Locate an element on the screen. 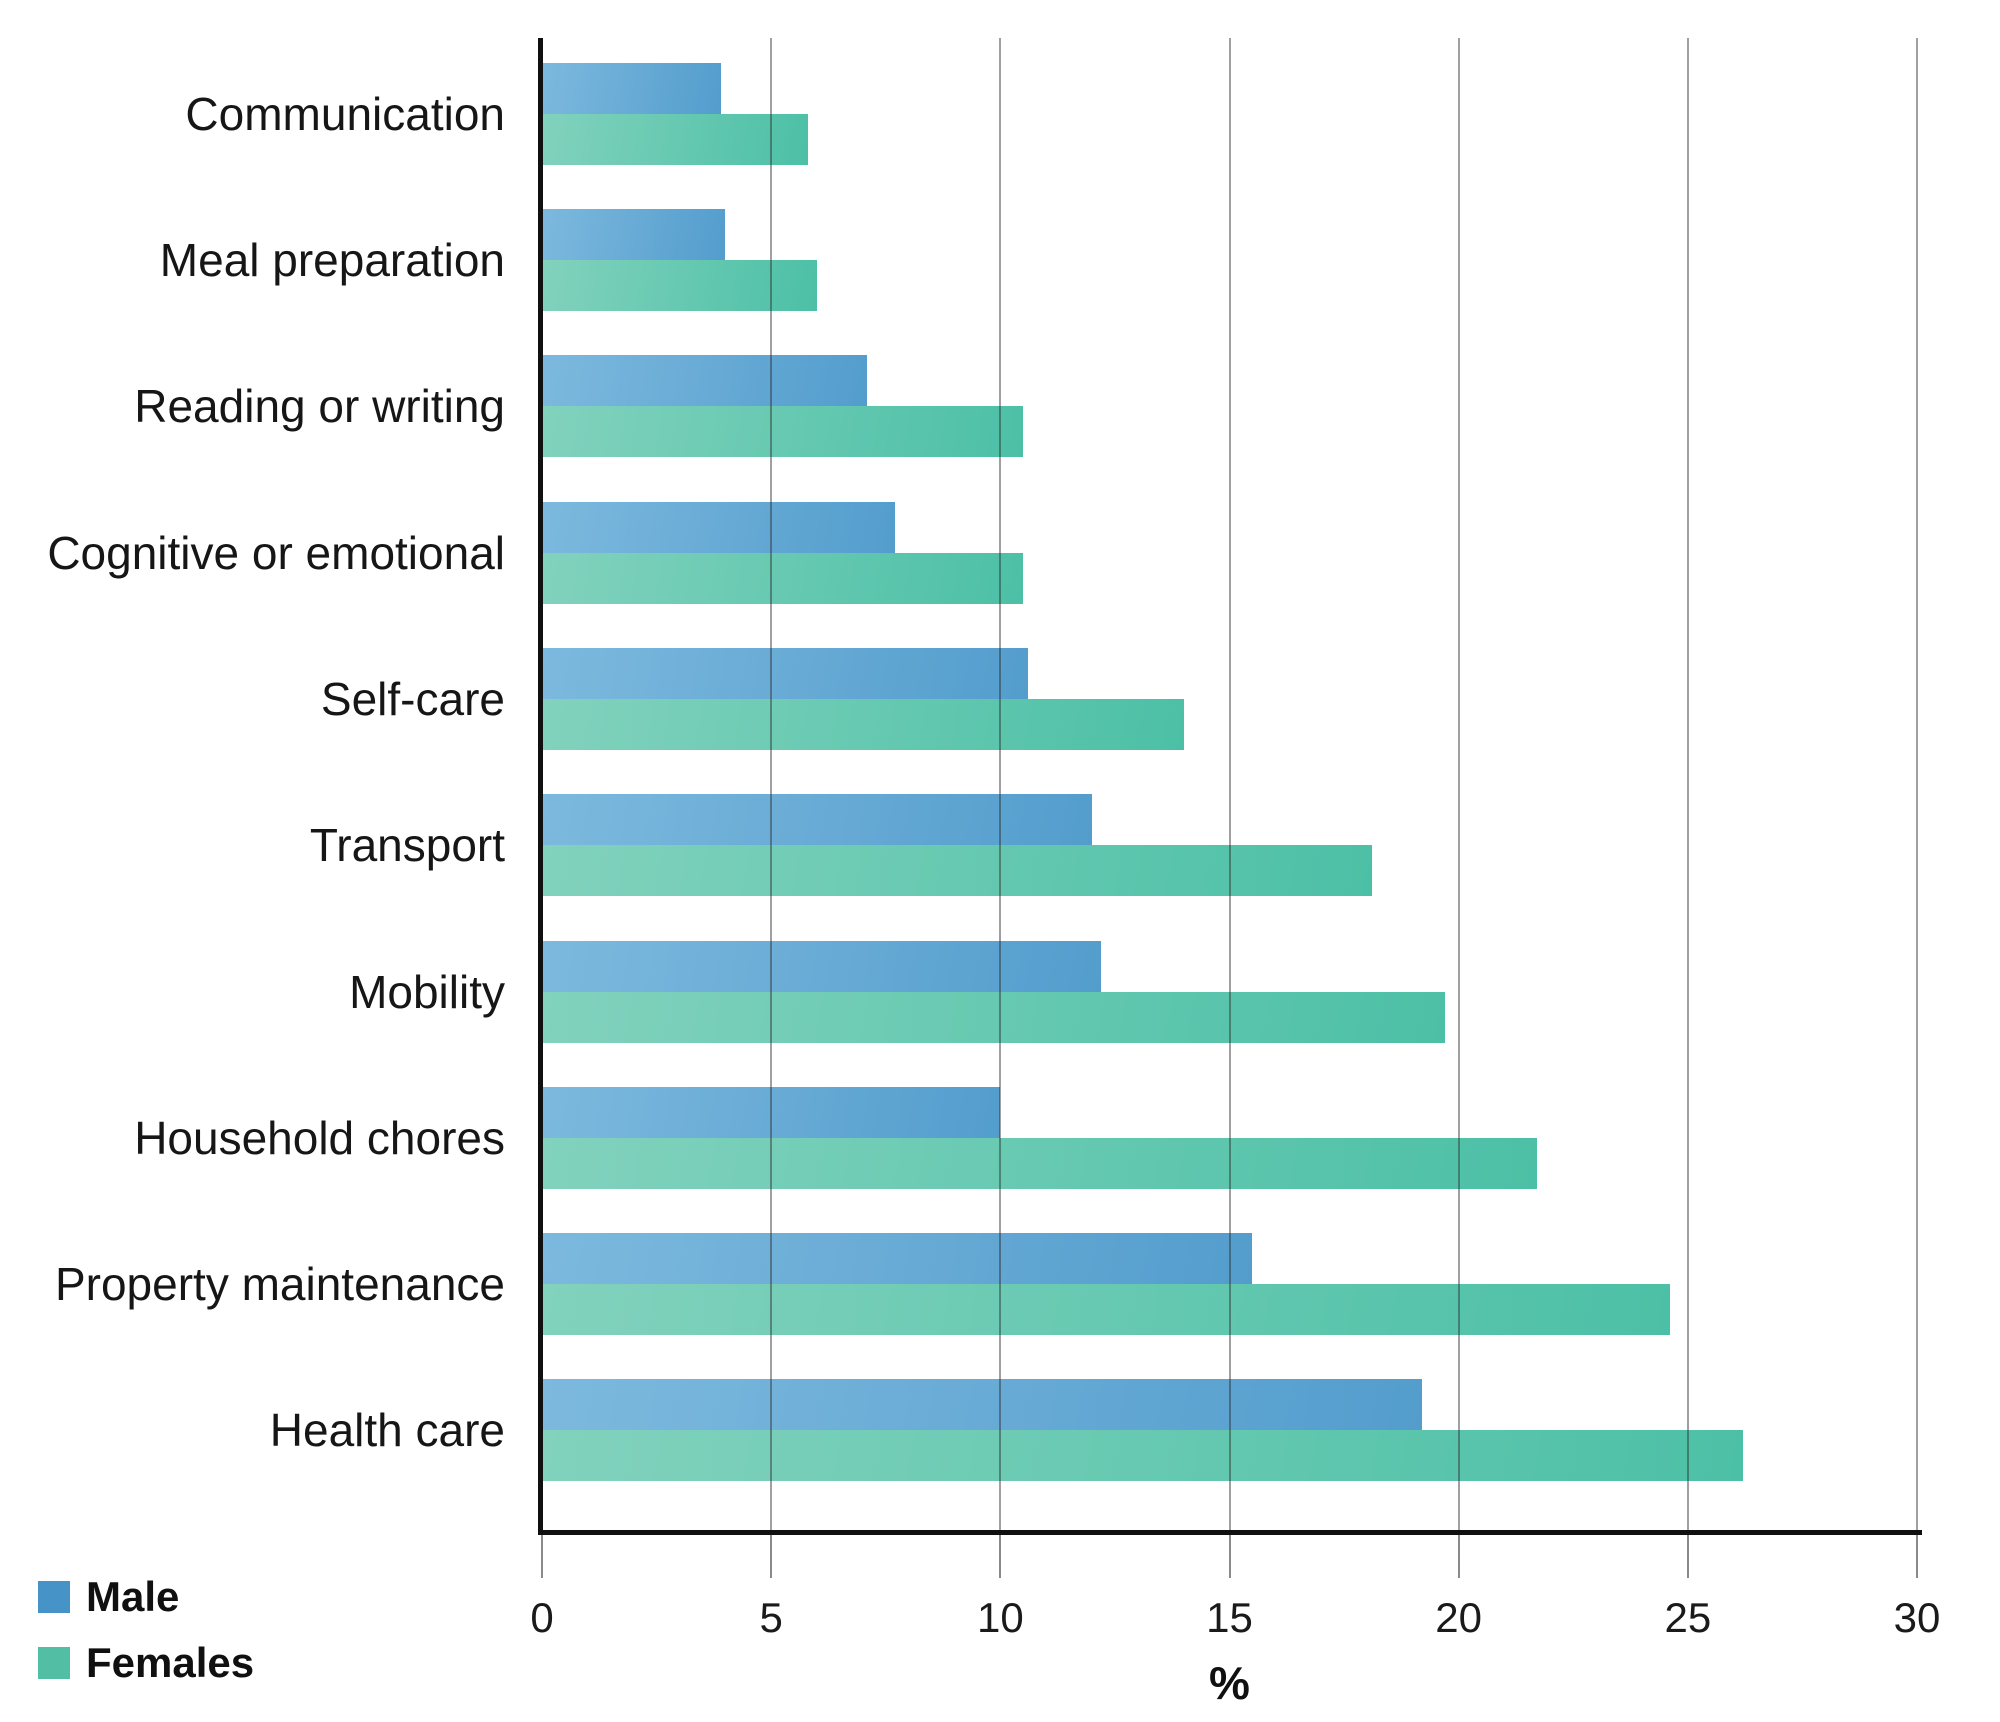  females-legend-label: Females is located at coordinates (170, 1662).